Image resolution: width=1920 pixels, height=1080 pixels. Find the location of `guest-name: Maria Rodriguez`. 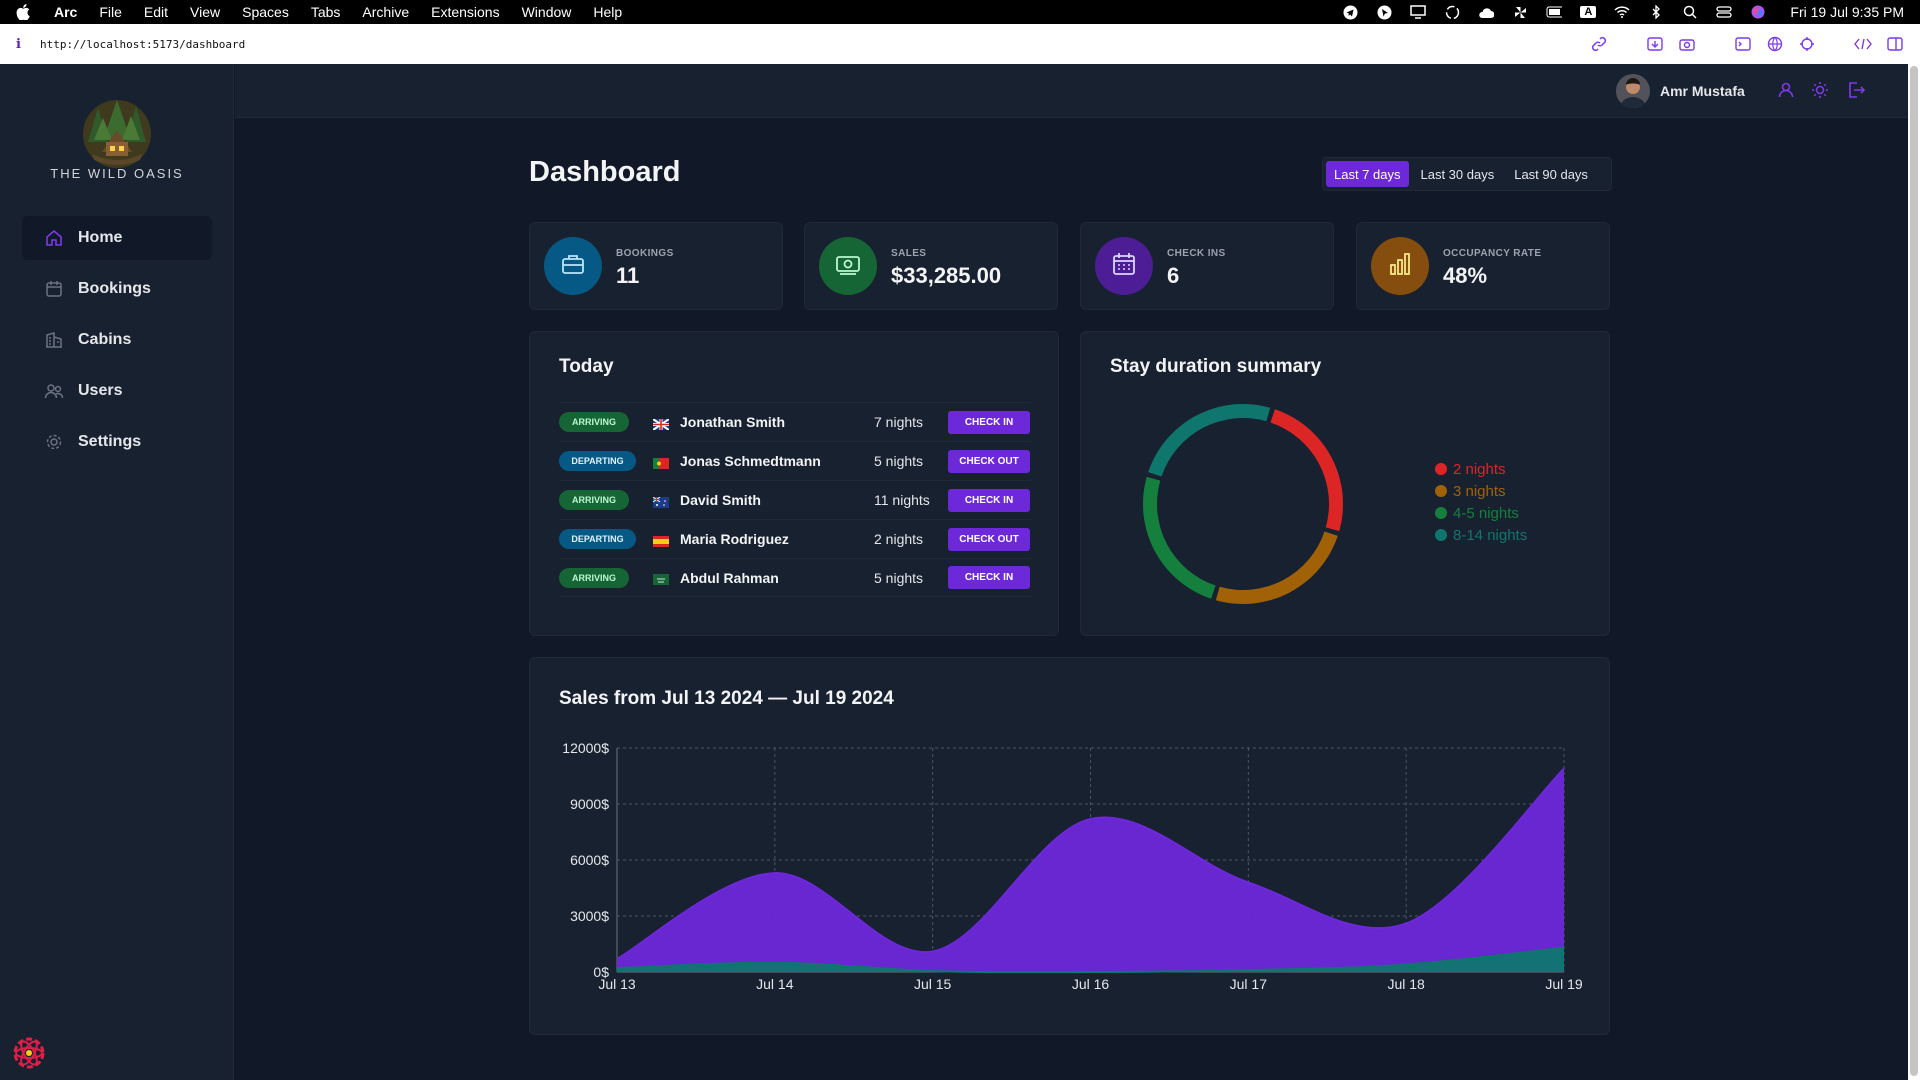

guest-name: Maria Rodriguez is located at coordinates (734, 539).